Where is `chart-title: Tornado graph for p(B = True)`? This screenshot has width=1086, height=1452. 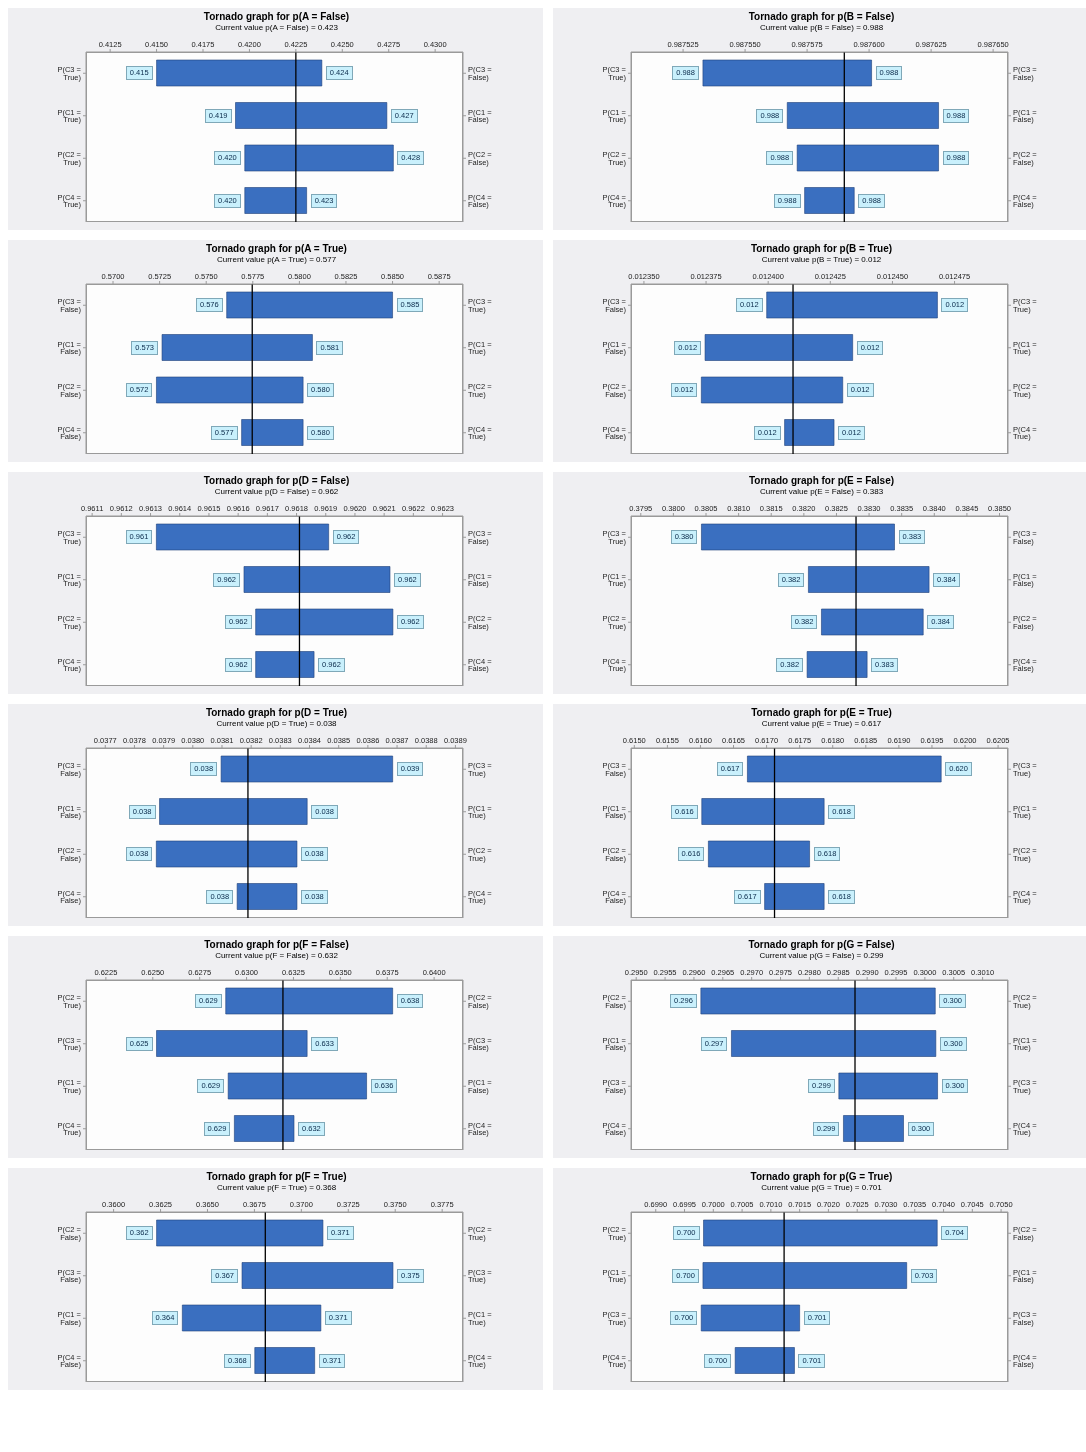 chart-title: Tornado graph for p(B = True) is located at coordinates (821, 248).